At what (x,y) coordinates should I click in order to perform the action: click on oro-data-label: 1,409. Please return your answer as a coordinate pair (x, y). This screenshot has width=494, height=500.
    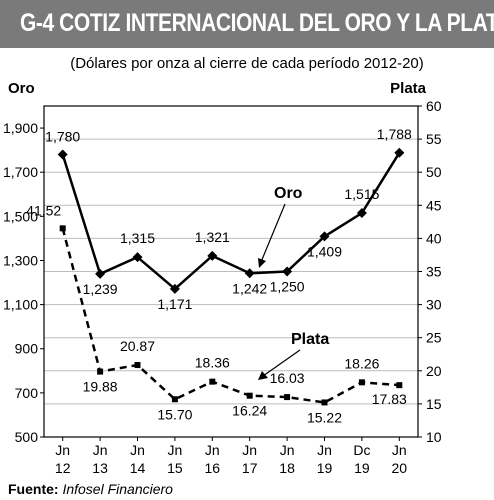
    Looking at the image, I should click on (324, 251).